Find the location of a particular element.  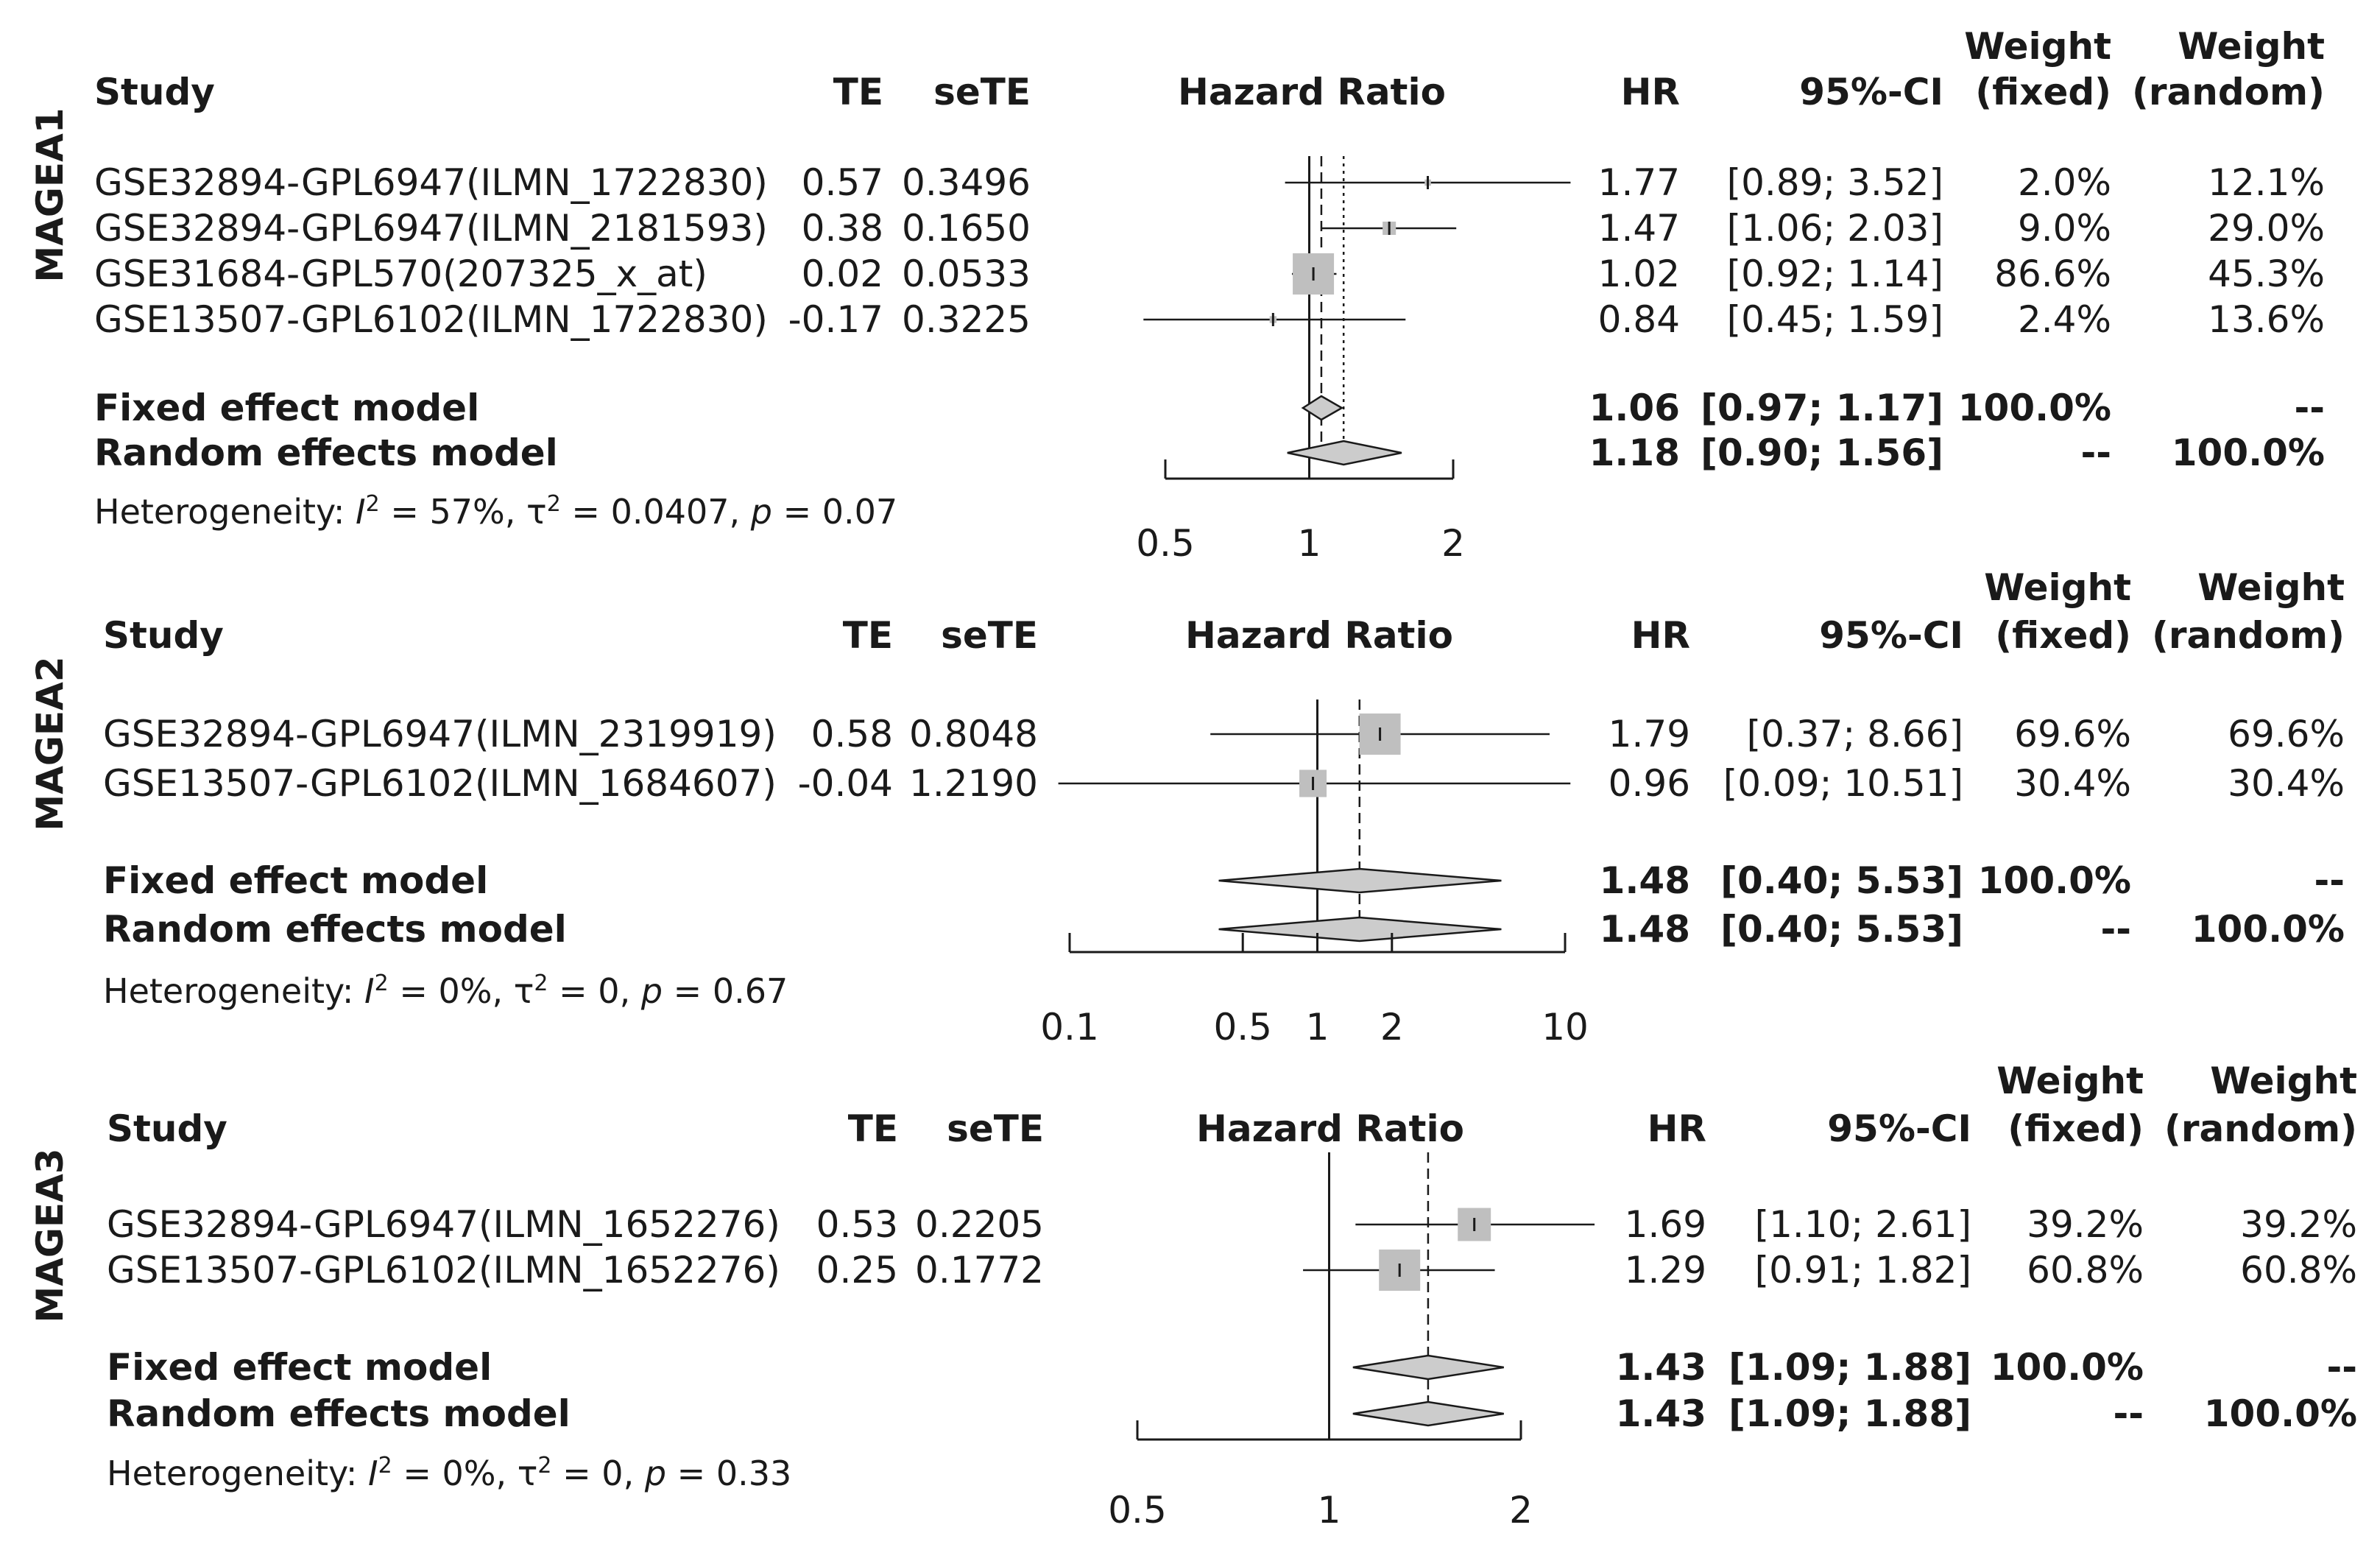

study-weight-random: 69.6% is located at coordinates (2286, 734).